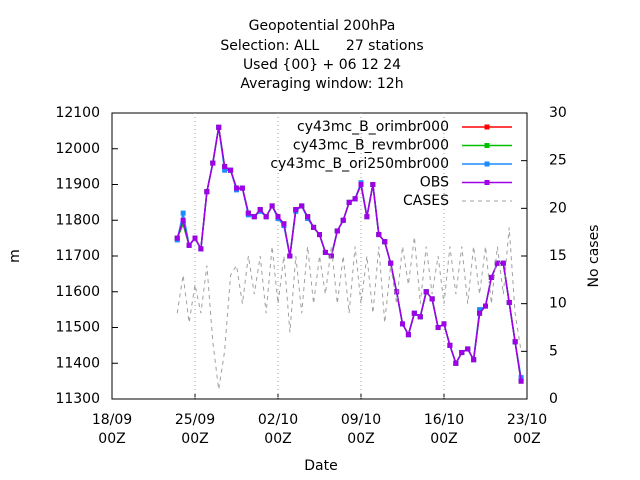 This screenshot has width=640, height=480. What do you see at coordinates (558, 208) in the screenshot?
I see `y2-tick-label: 20` at bounding box center [558, 208].